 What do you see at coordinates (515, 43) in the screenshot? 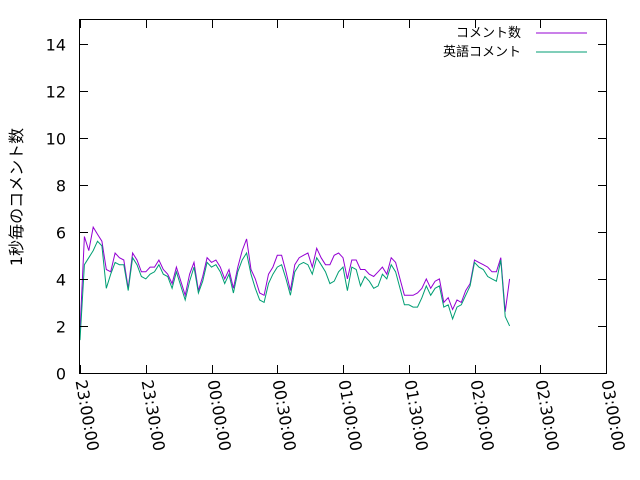
I see `legend: コメント数 英語コメント` at bounding box center [515, 43].